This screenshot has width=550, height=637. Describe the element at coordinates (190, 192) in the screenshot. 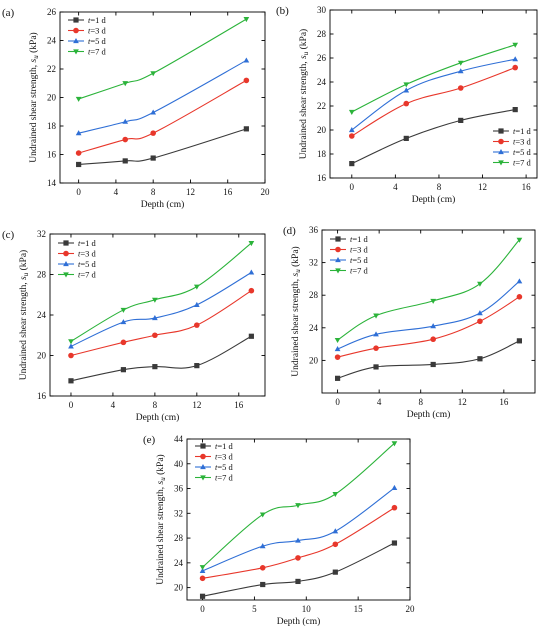

I see `x-tick-label: 12` at that location.